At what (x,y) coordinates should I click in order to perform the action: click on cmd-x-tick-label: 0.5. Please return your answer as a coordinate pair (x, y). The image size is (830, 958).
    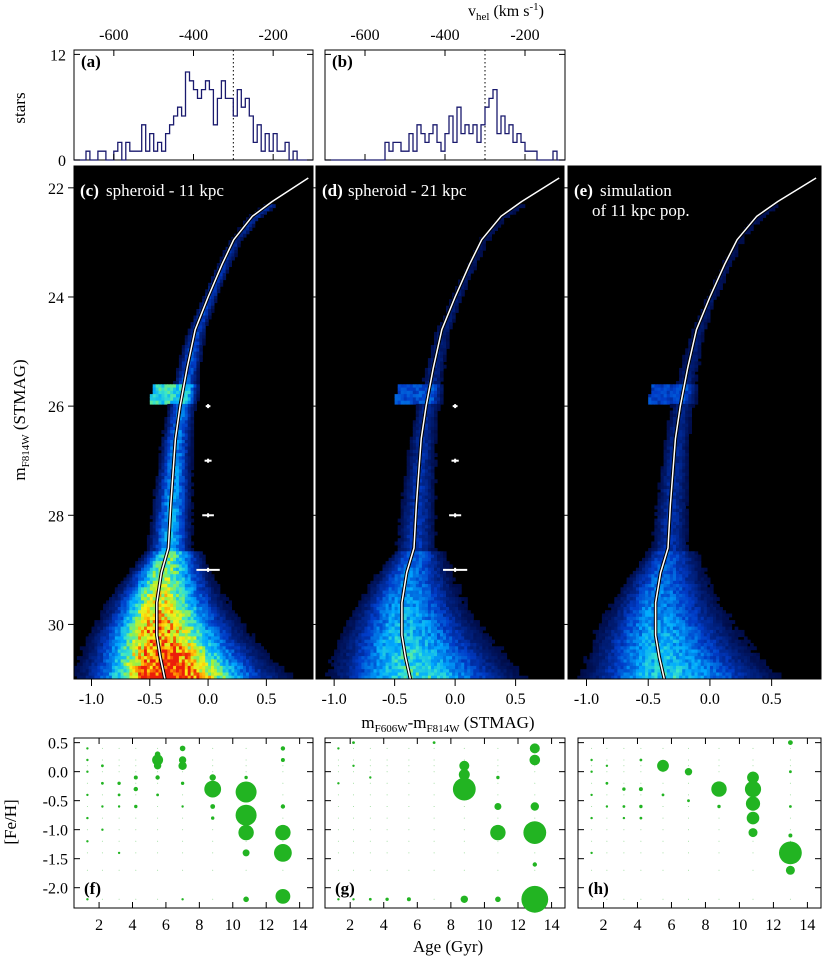
    Looking at the image, I should click on (266, 699).